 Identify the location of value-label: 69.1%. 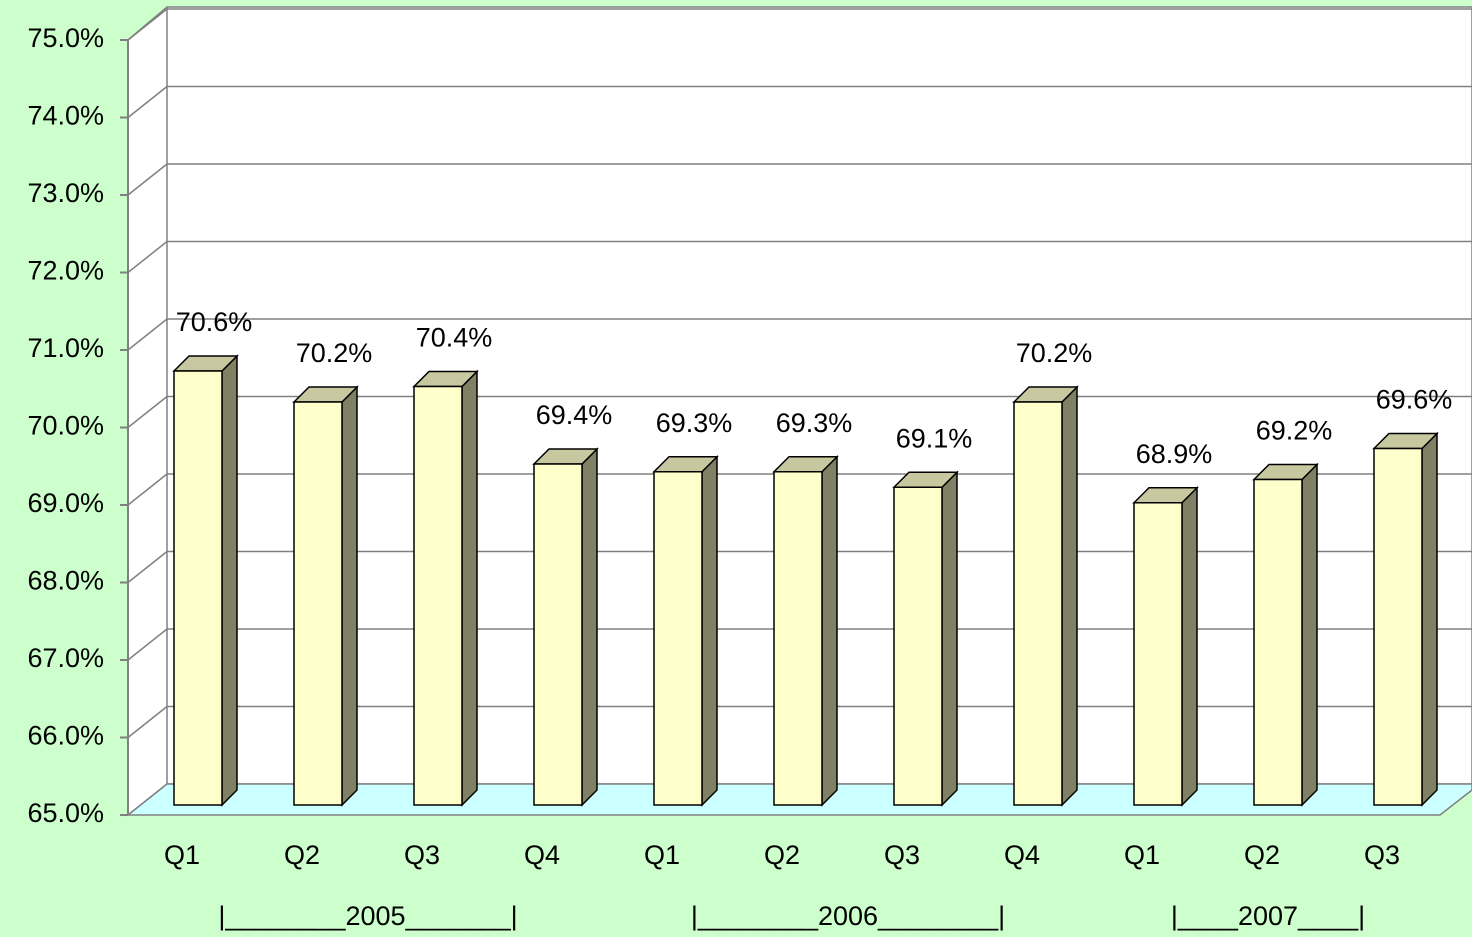
(934, 438).